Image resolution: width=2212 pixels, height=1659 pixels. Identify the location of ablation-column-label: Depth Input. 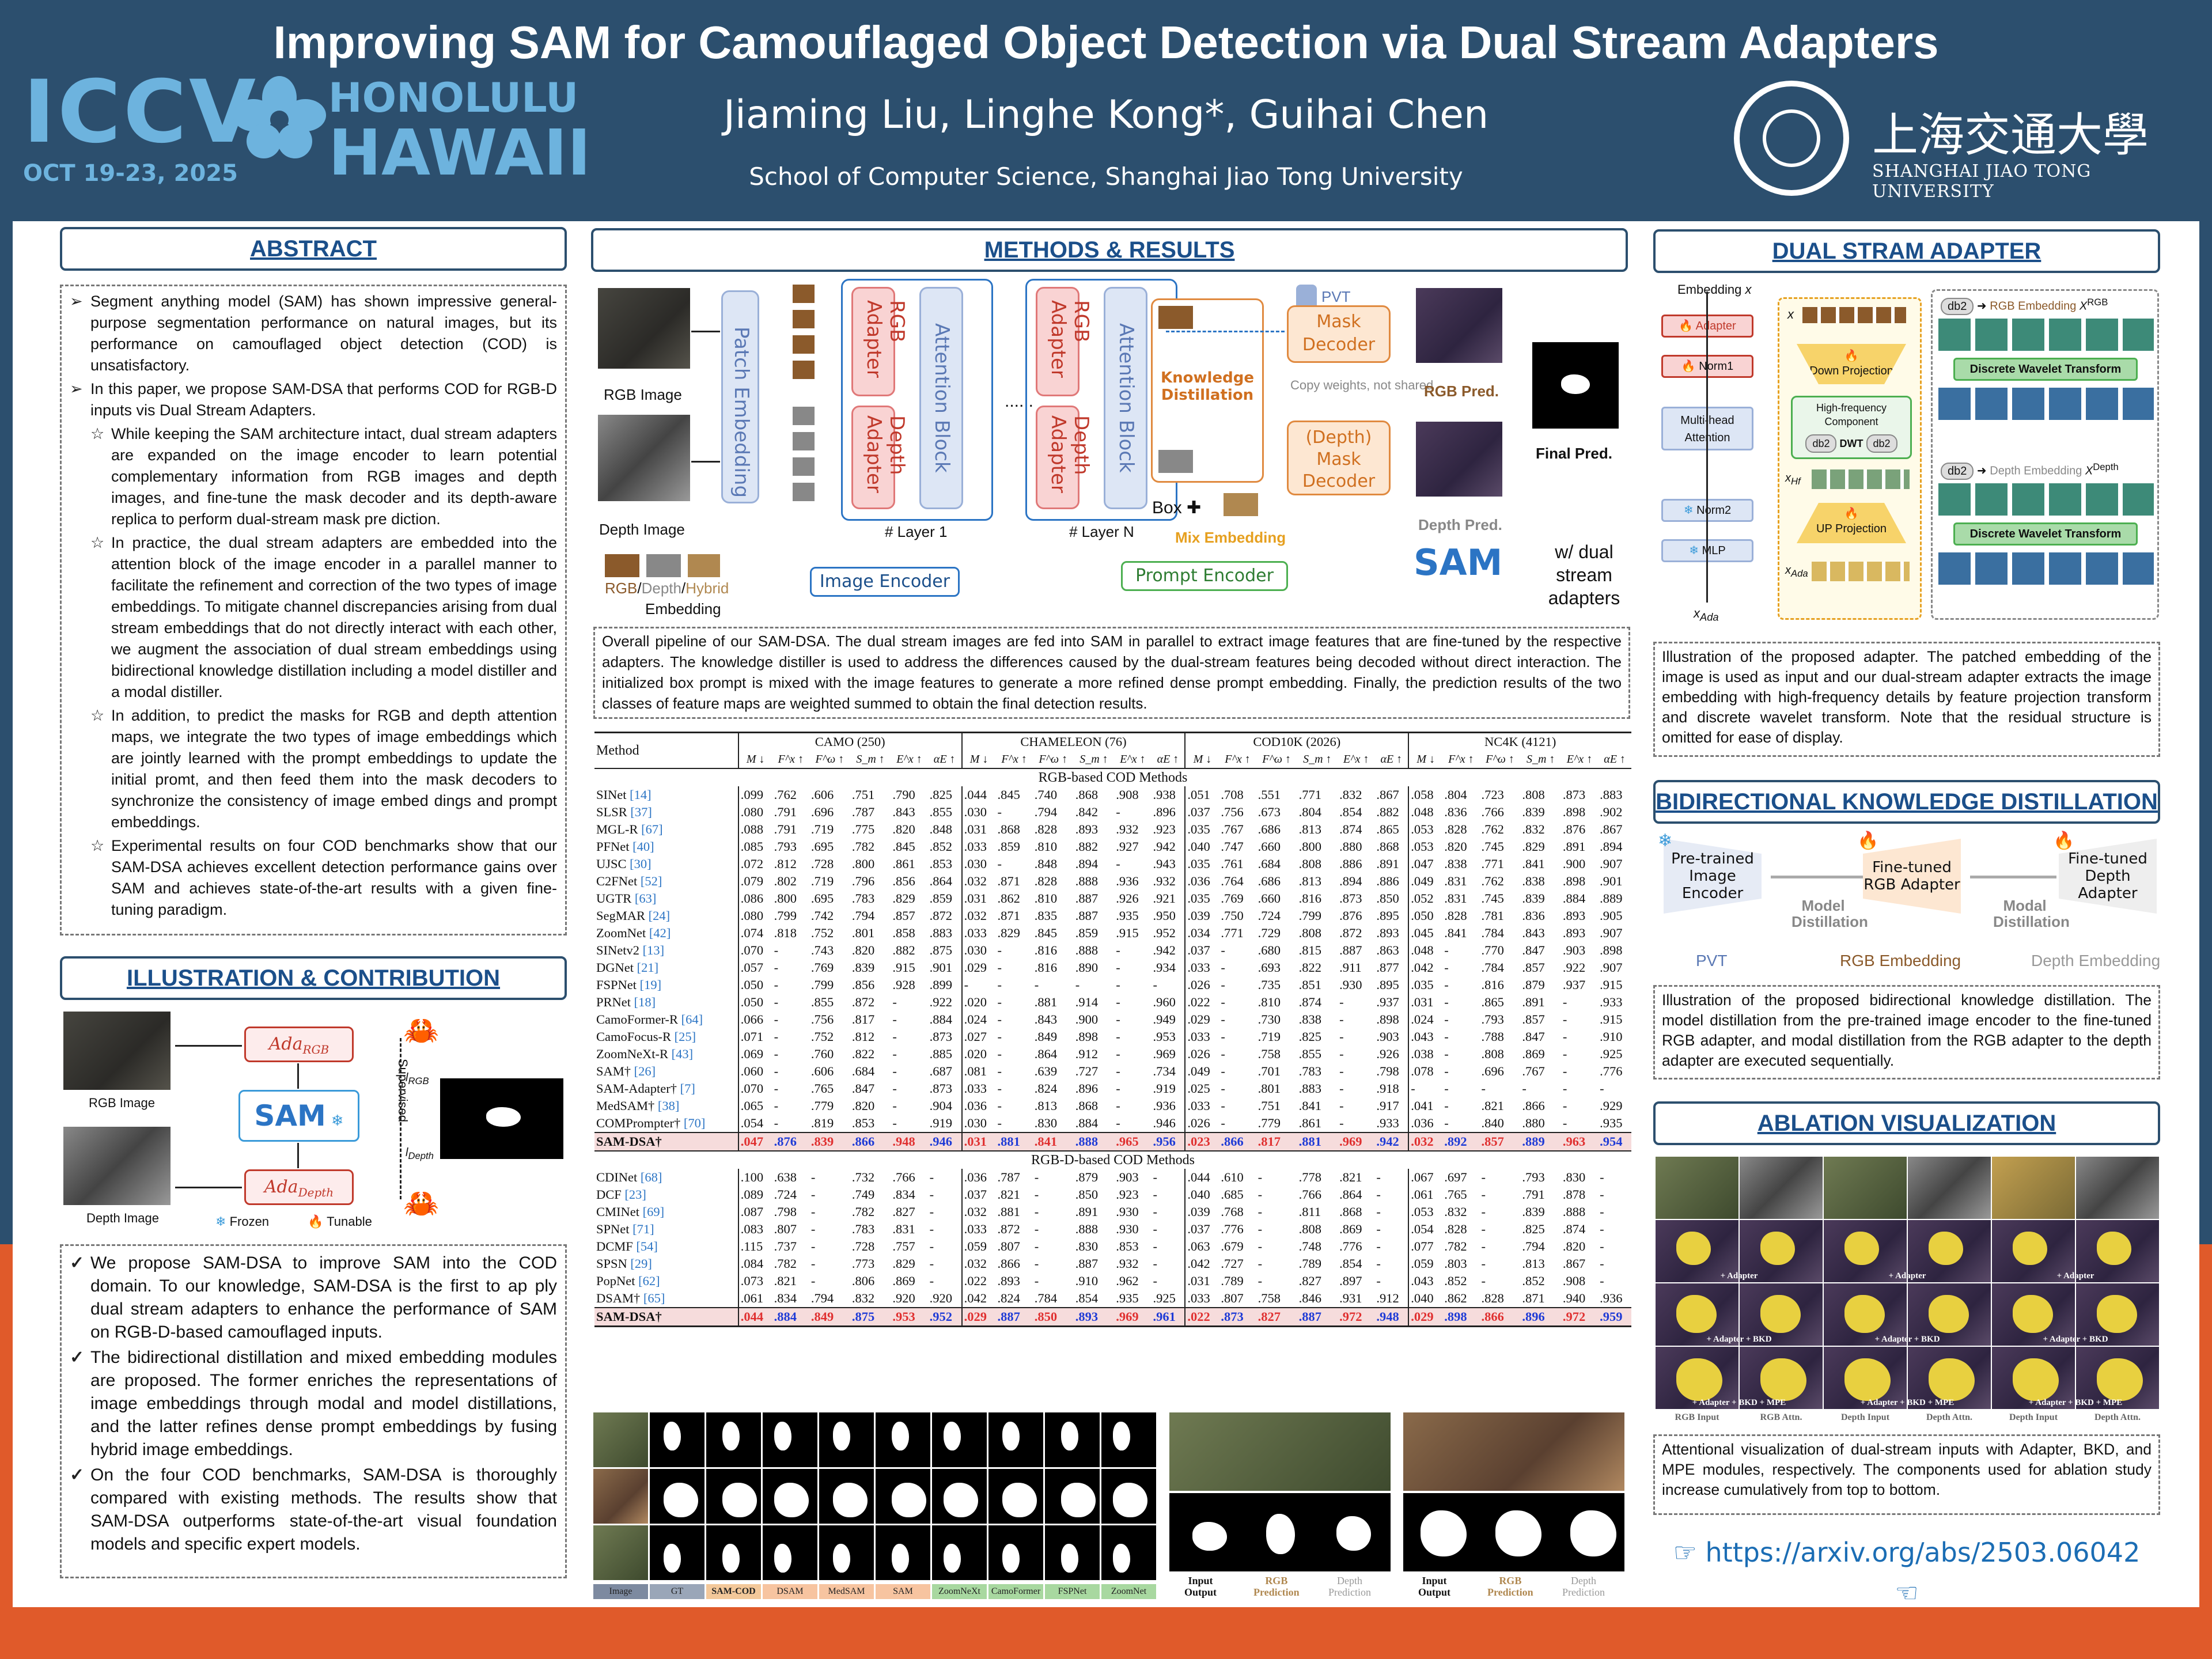
(1865, 1417).